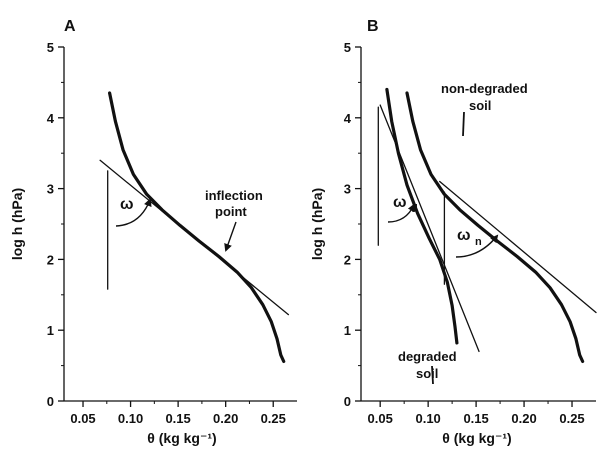 The width and height of the screenshot is (598, 455). Describe the element at coordinates (127, 204) in the screenshot. I see `panel-a-omega-label: ω` at that location.